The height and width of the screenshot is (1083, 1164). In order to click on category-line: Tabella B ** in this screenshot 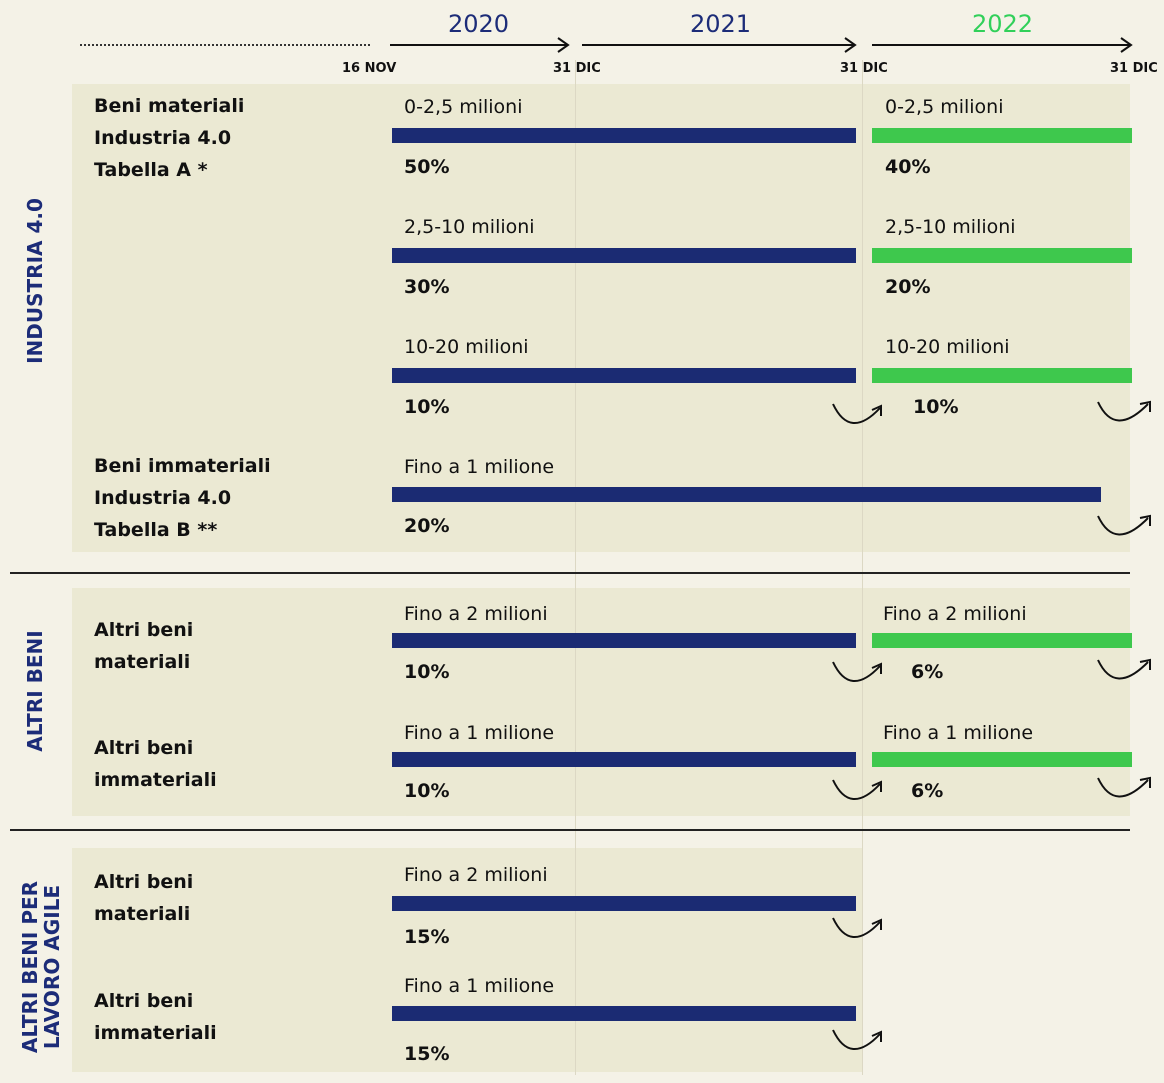, I will do `click(156, 530)`.